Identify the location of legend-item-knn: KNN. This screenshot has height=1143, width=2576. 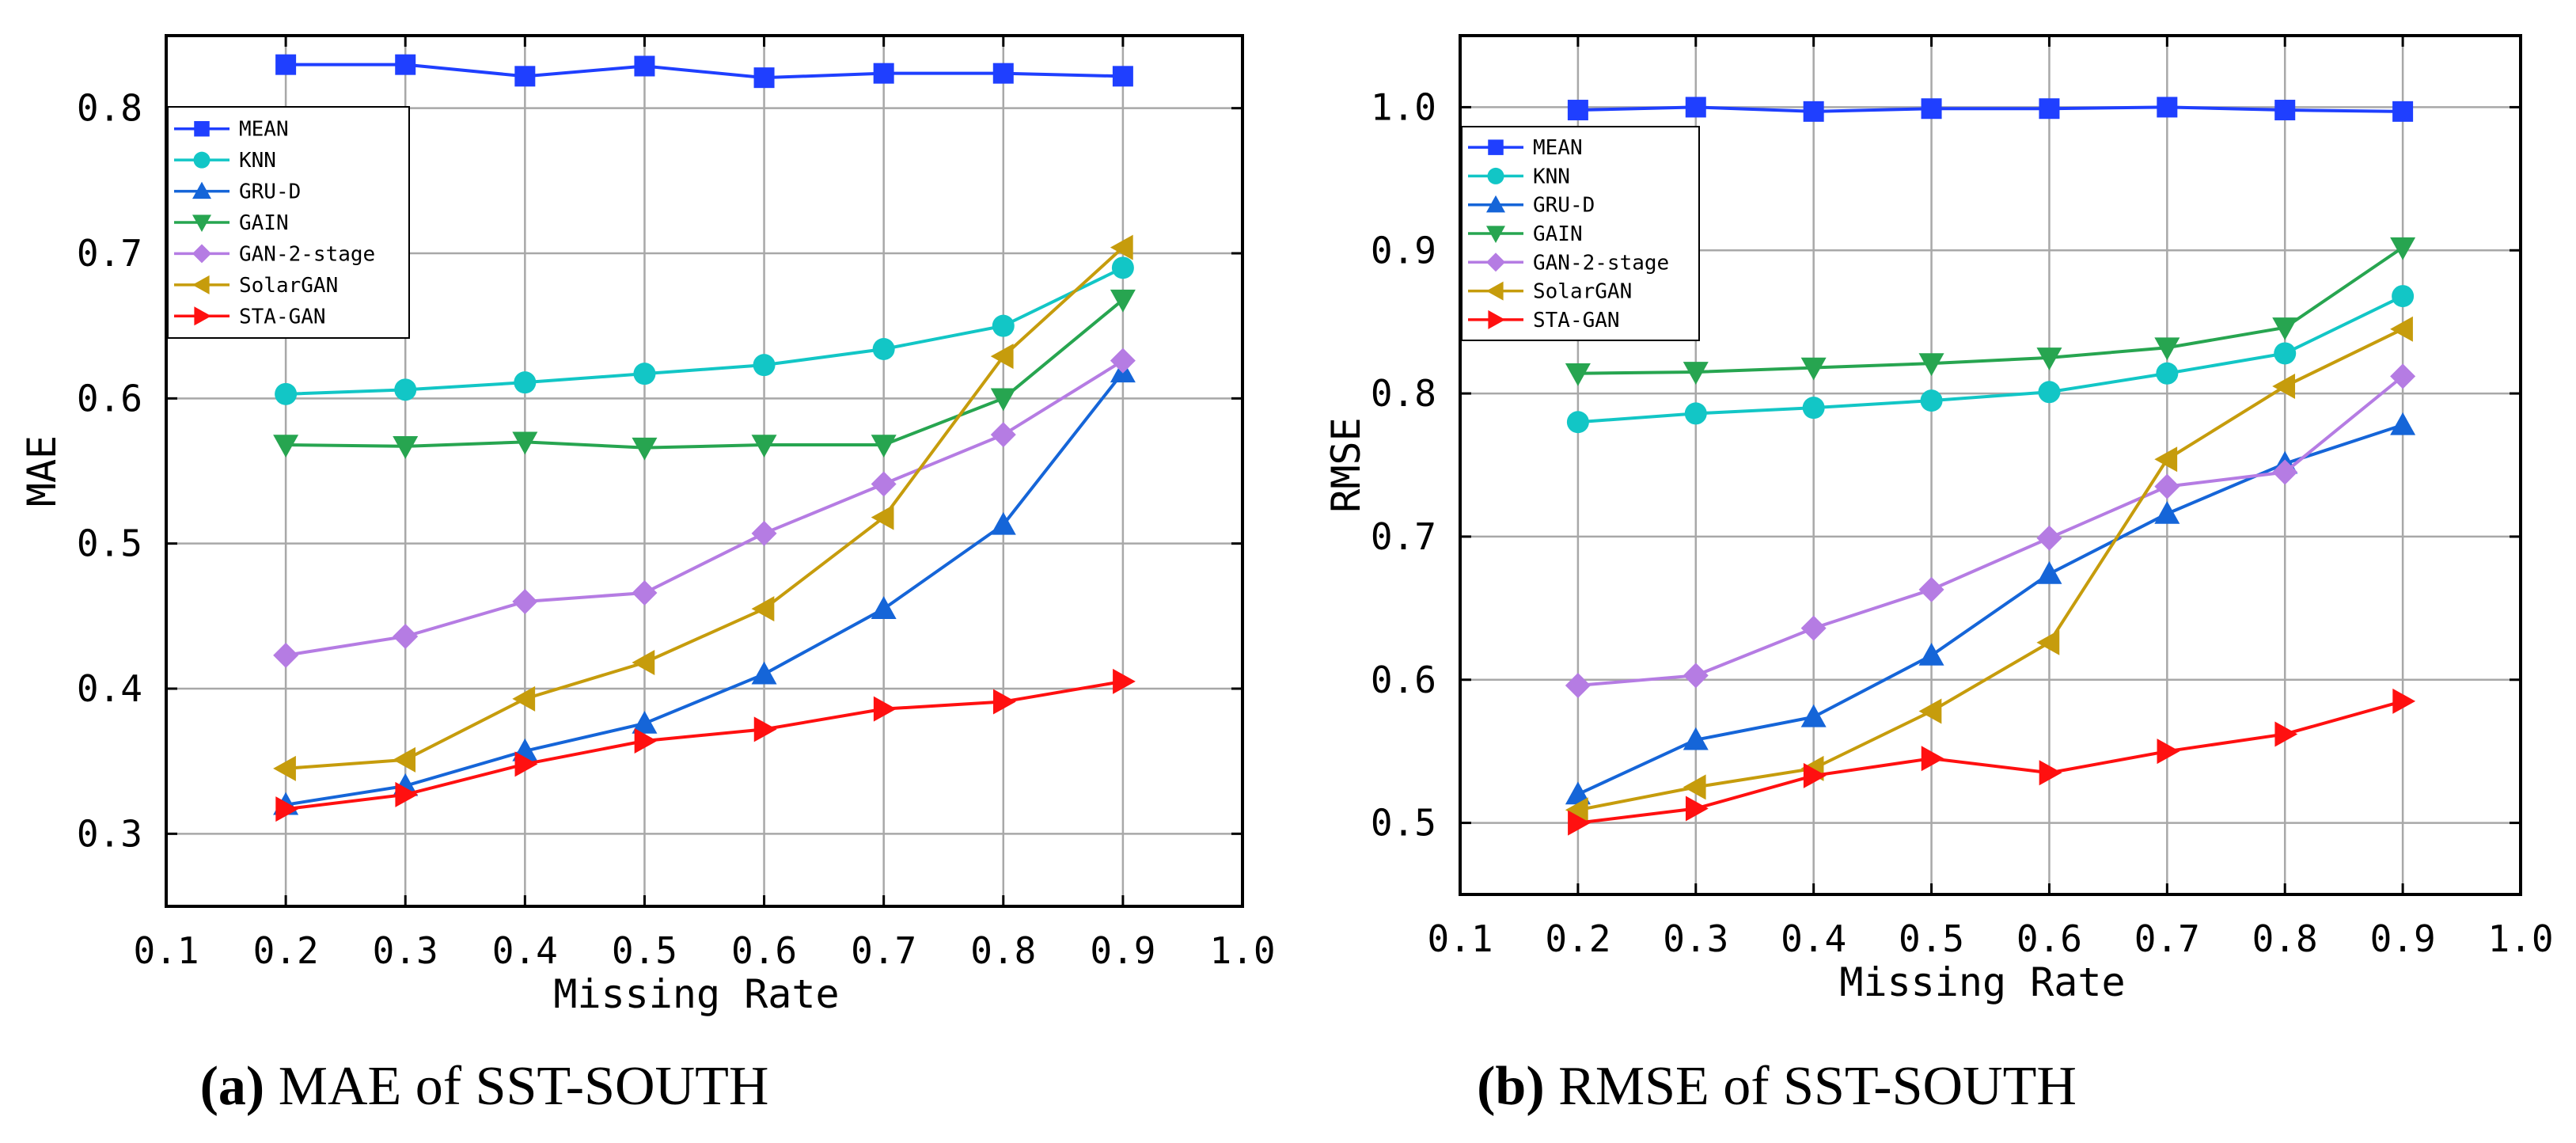
(225, 161).